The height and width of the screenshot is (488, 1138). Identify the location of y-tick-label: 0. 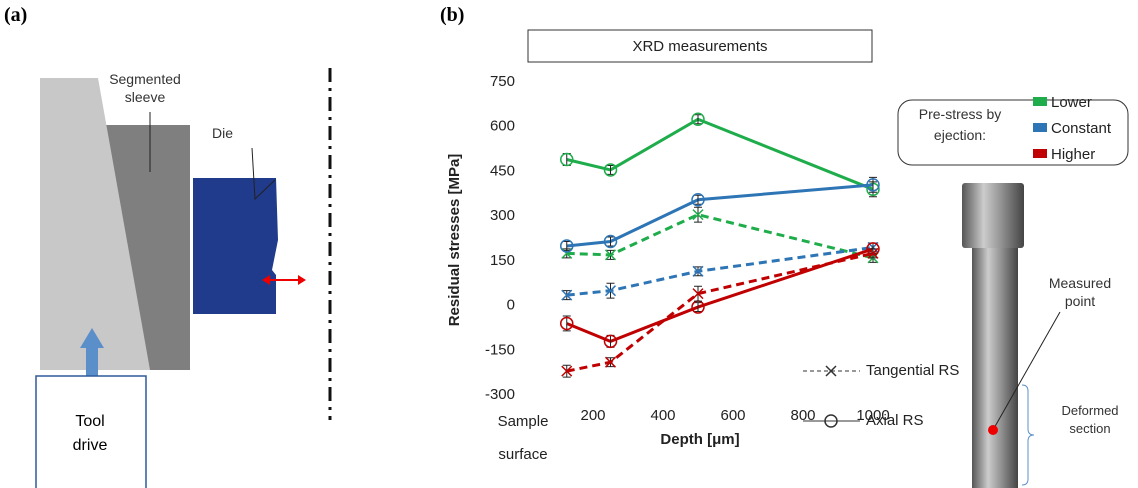
(511, 305).